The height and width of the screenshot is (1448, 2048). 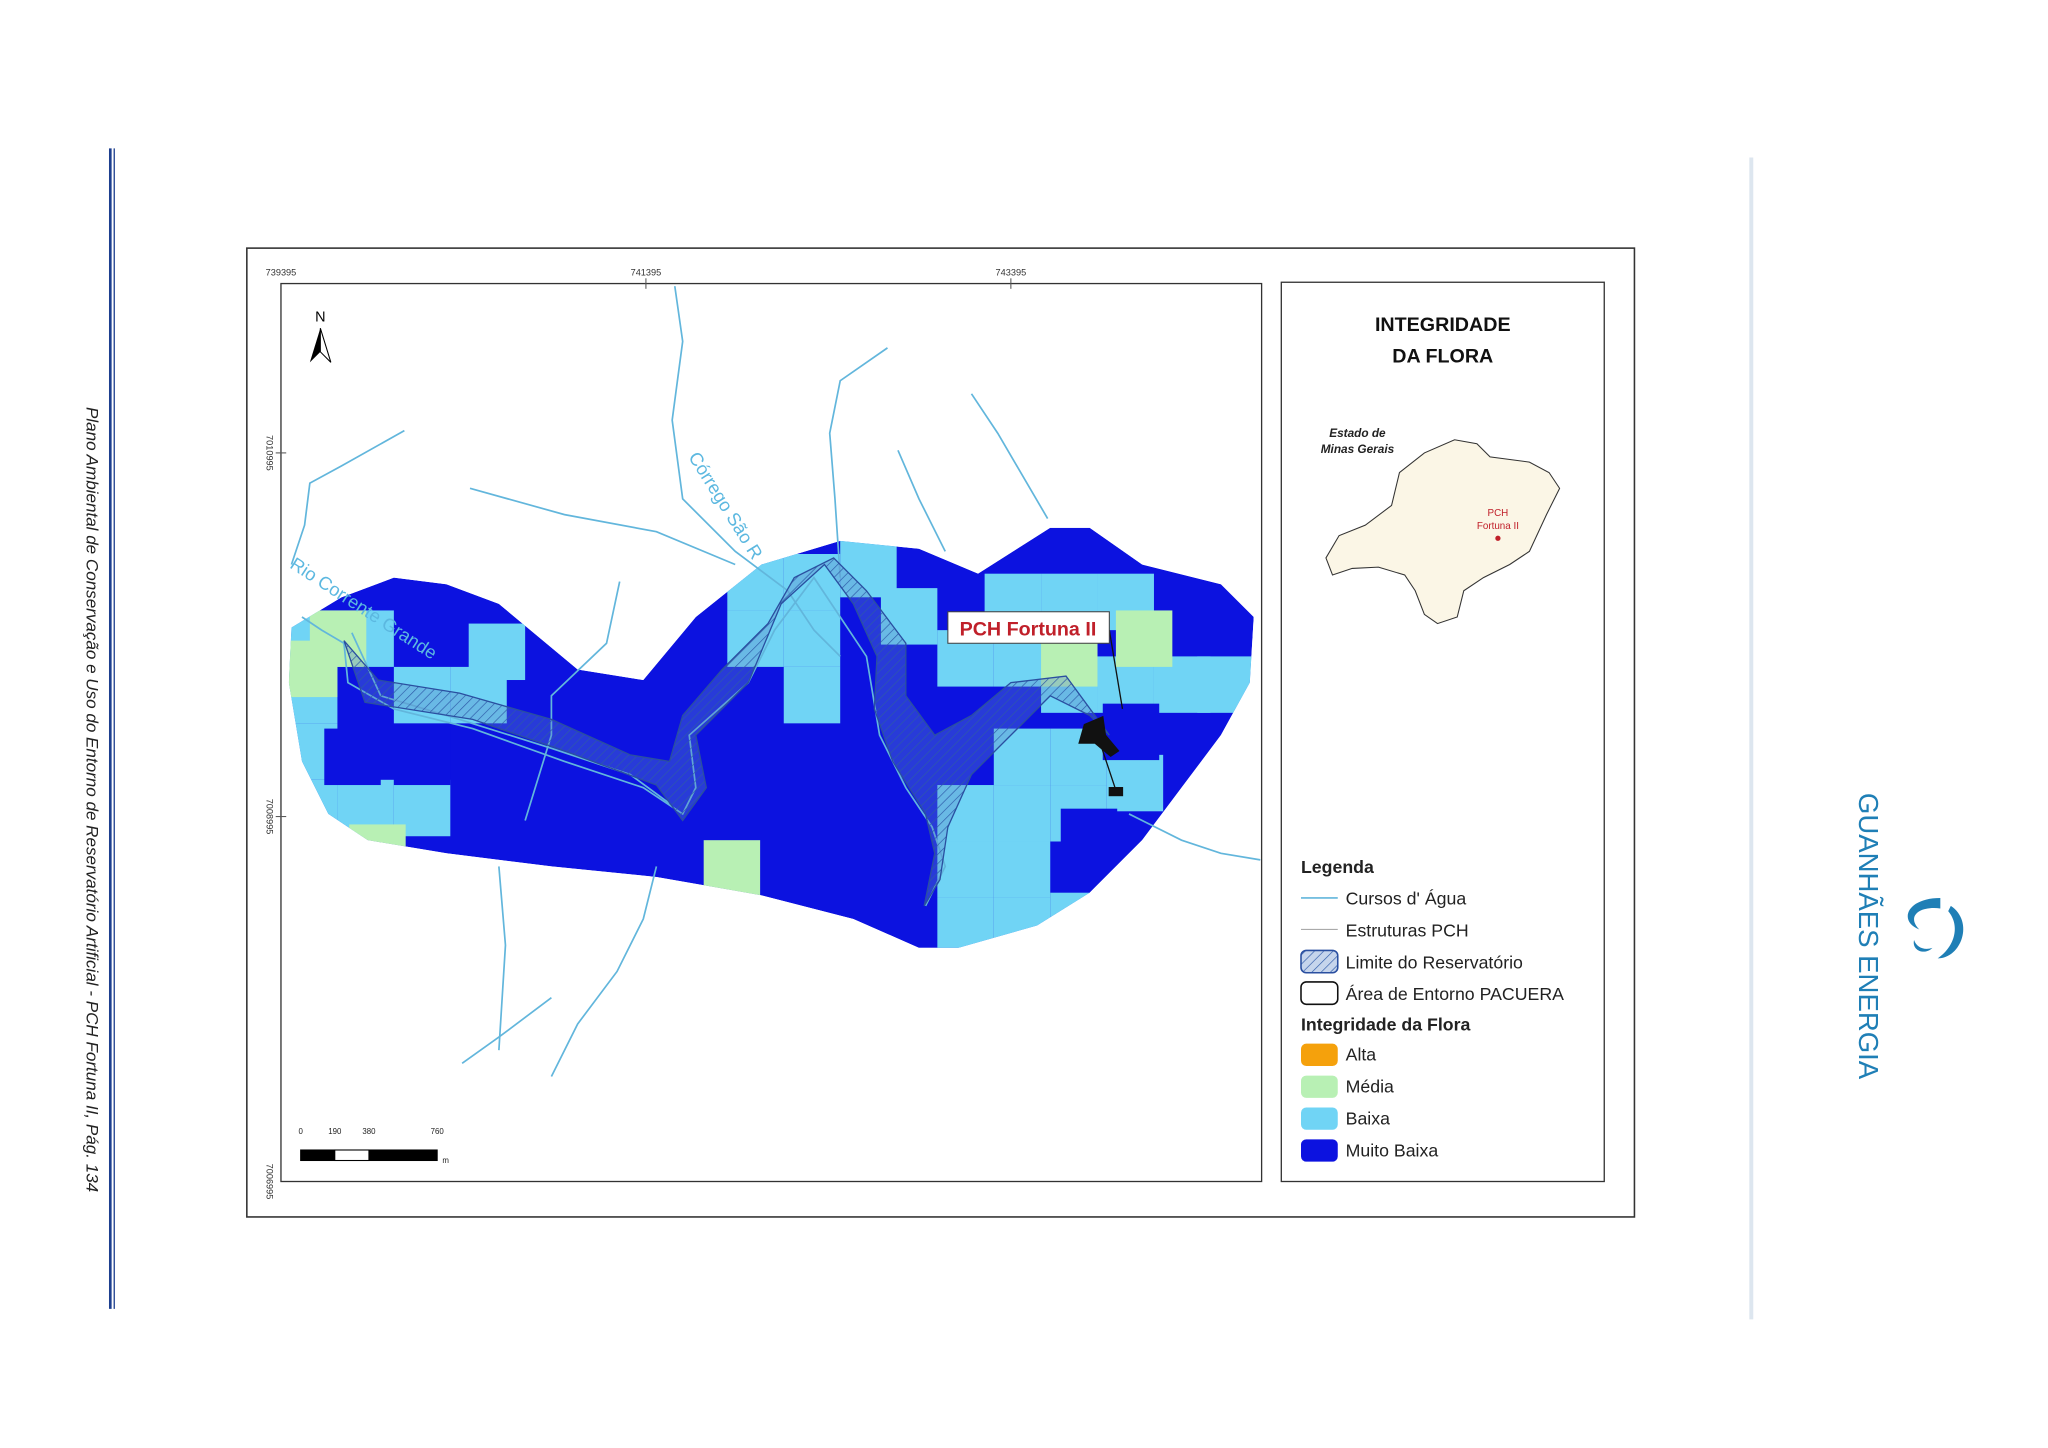 I want to click on legend-heading: Integridade da Flora, so click(x=1385, y=1025).